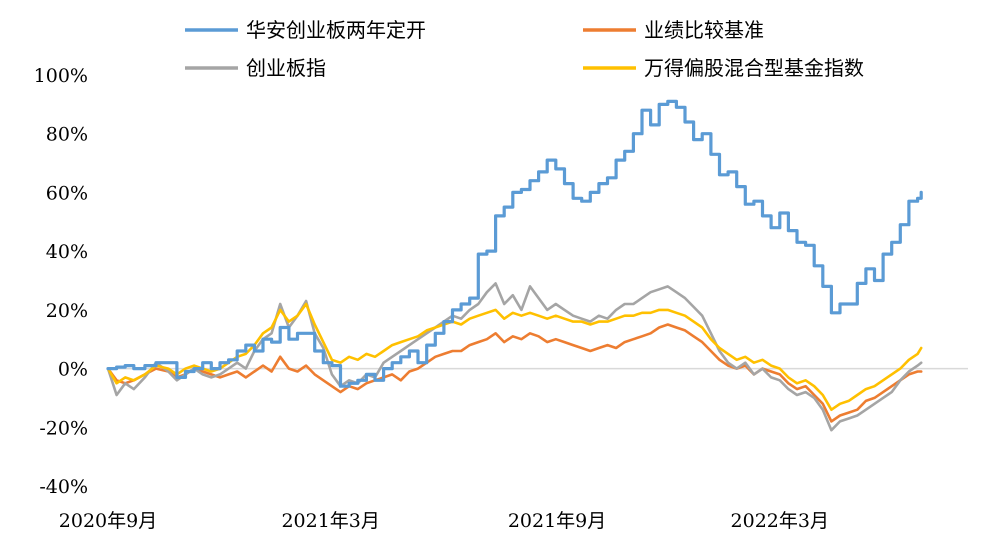  I want to click on y-tick-label: 100%, so click(61, 76).